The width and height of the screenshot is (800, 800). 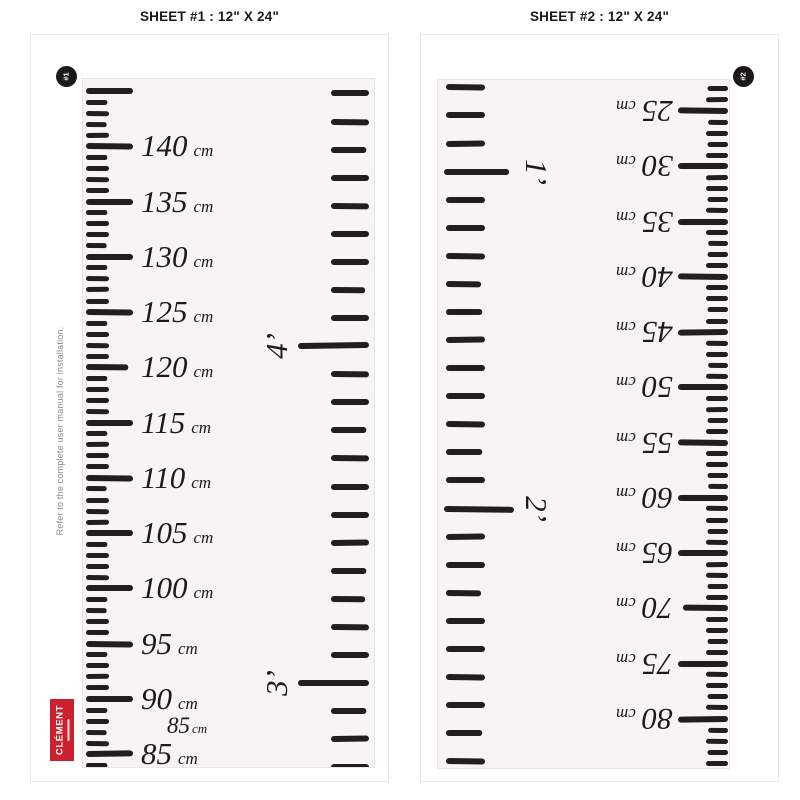 I want to click on sheet1-number-badge: #1, so click(x=66, y=76).